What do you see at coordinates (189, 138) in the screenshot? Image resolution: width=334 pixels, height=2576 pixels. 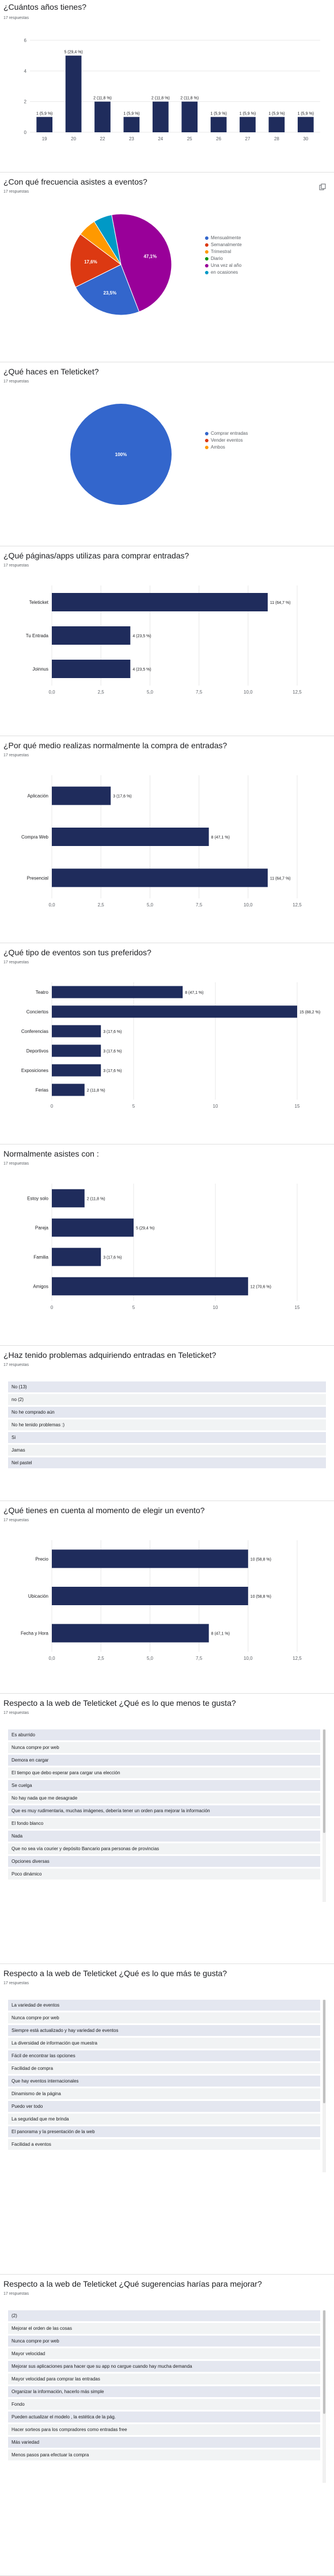 I see `x-tick-label: 25` at bounding box center [189, 138].